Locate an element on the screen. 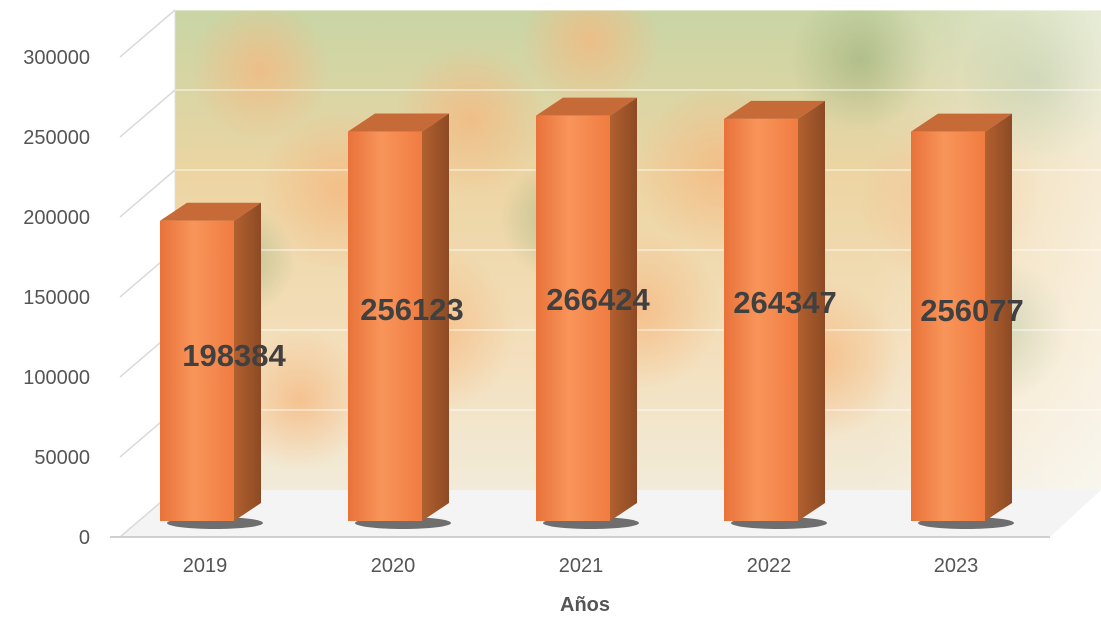 This screenshot has height=620, width=1101. y-axis-ticks: 0 50000 100000 150000 200000 250000 300000 is located at coordinates (56, 298).